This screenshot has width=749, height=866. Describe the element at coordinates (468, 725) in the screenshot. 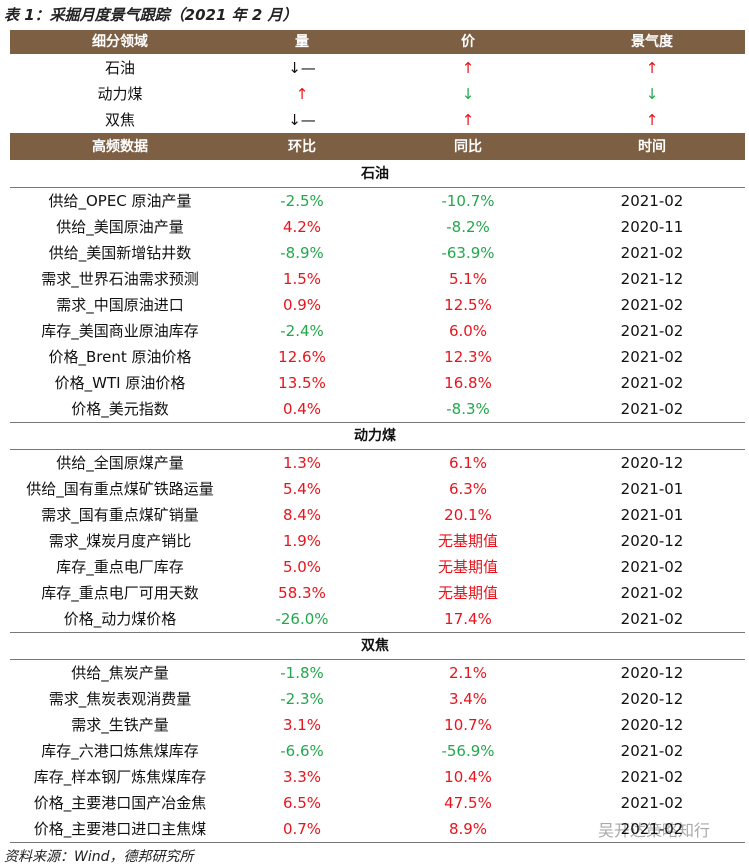

I see `yoy-change: 10.7%` at that location.